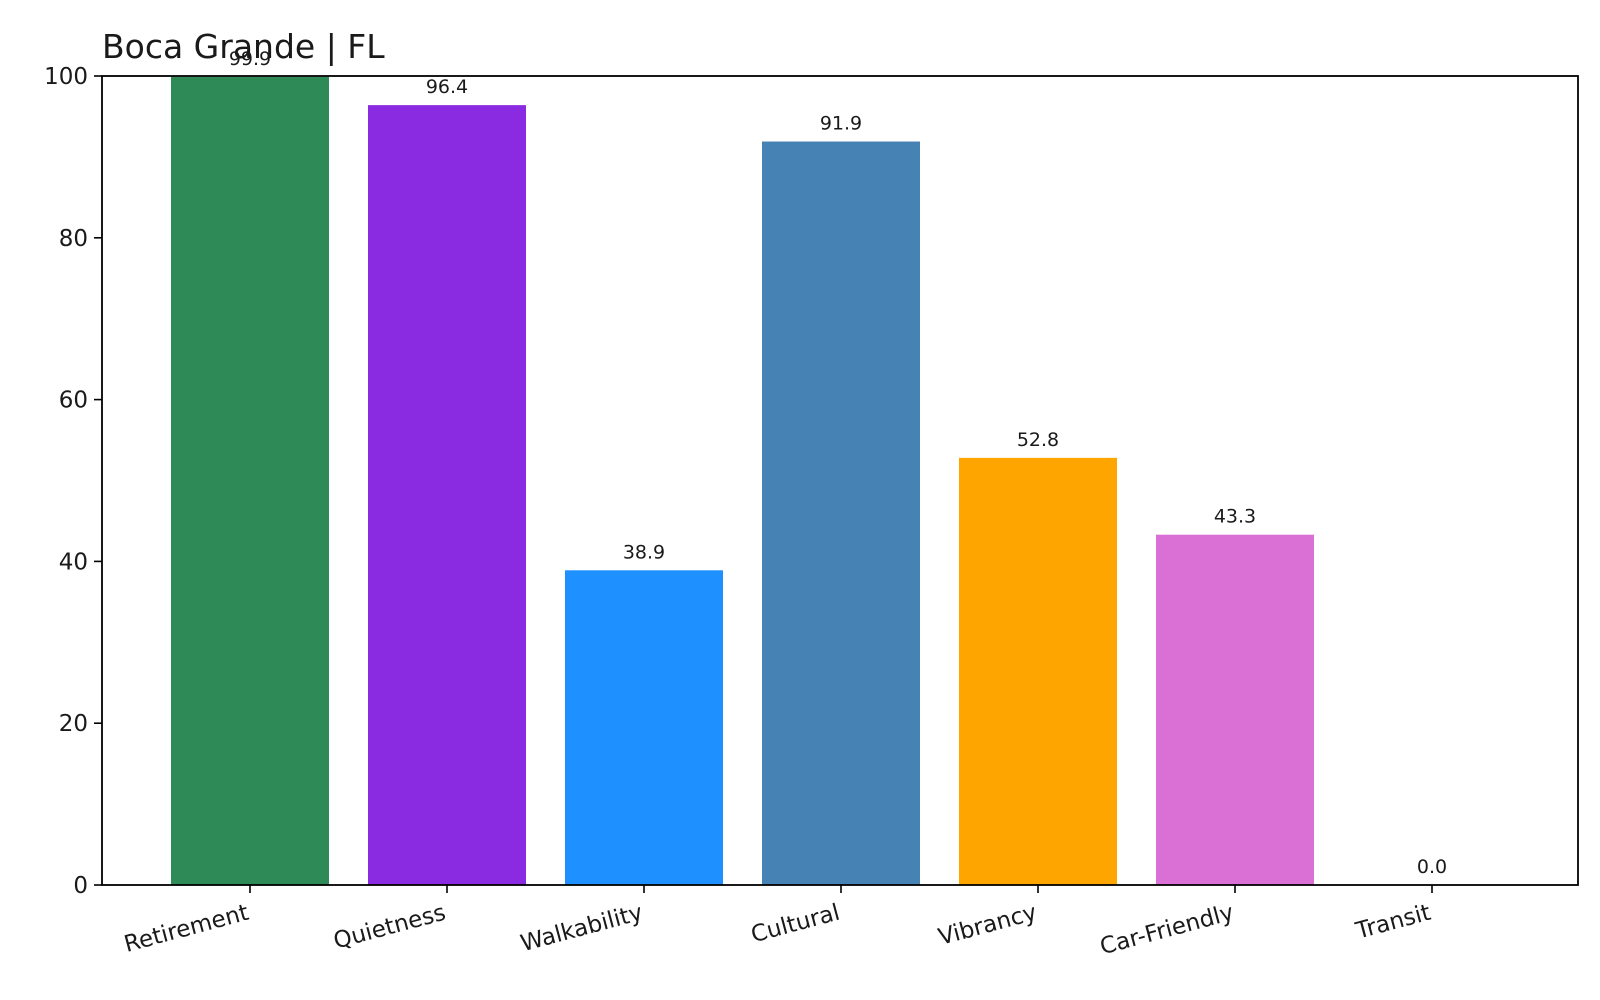  What do you see at coordinates (250, 59) in the screenshot?
I see `data-label-retirement: 99.9` at bounding box center [250, 59].